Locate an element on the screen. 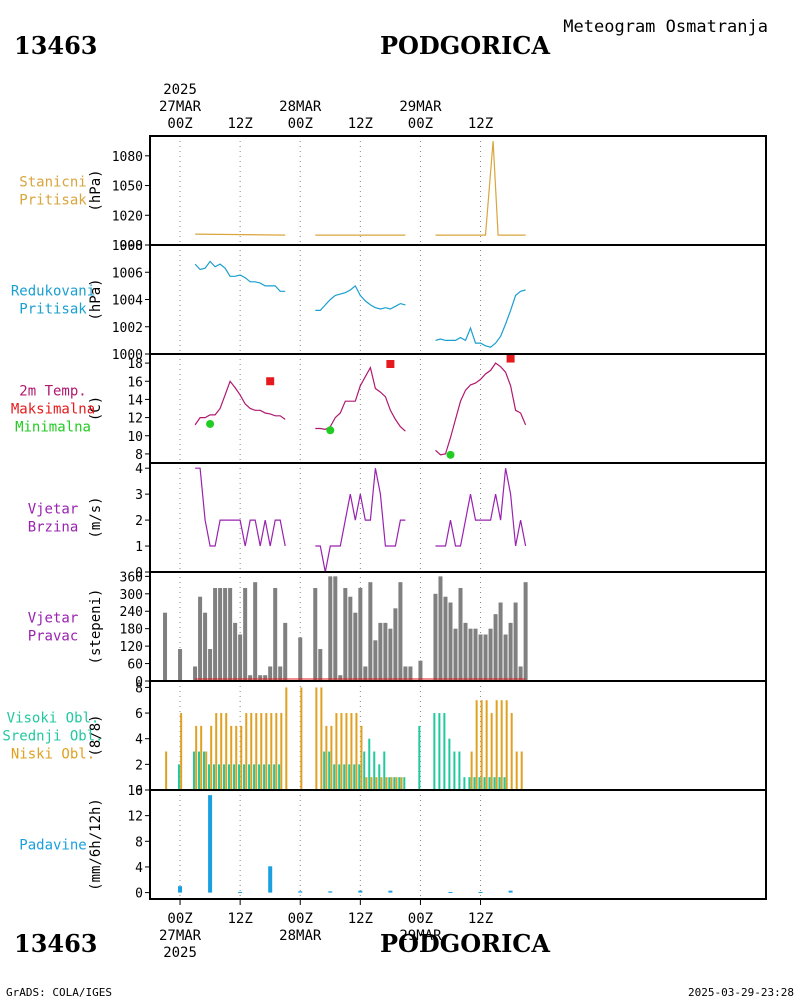 Image resolution: width=800 pixels, height=1004 pixels. panel-label: Minimalna is located at coordinates (53, 428).